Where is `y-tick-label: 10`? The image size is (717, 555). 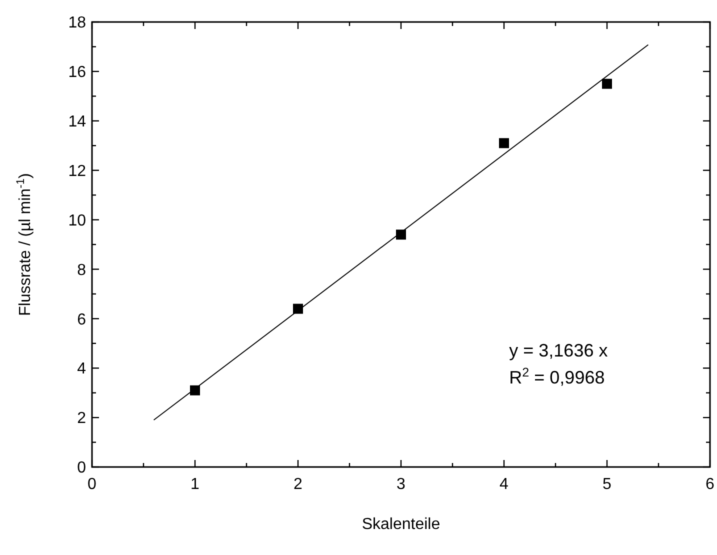 y-tick-label: 10 is located at coordinates (77, 221).